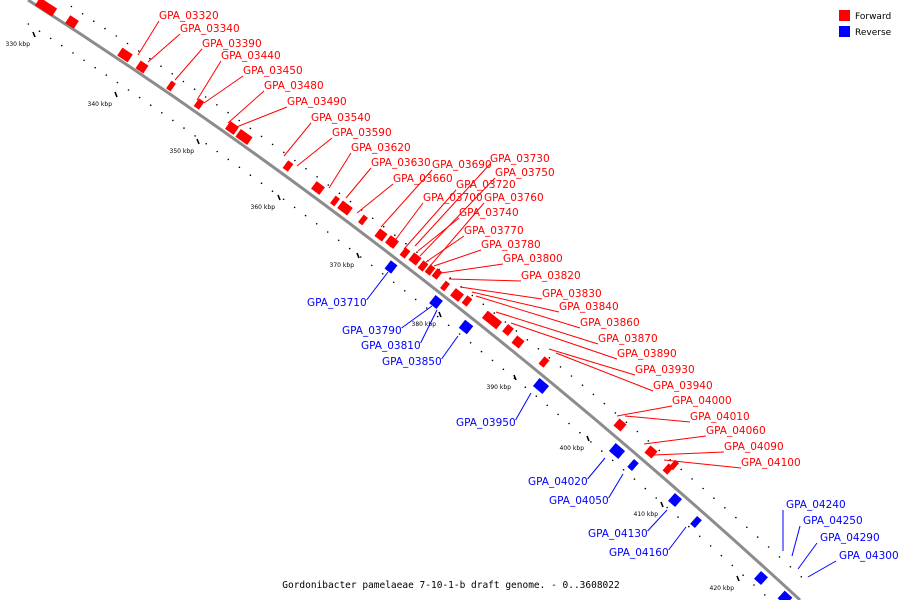 Image resolution: width=900 pixels, height=600 pixels. I want to click on gene-label-forward: GPA_03450, so click(273, 71).